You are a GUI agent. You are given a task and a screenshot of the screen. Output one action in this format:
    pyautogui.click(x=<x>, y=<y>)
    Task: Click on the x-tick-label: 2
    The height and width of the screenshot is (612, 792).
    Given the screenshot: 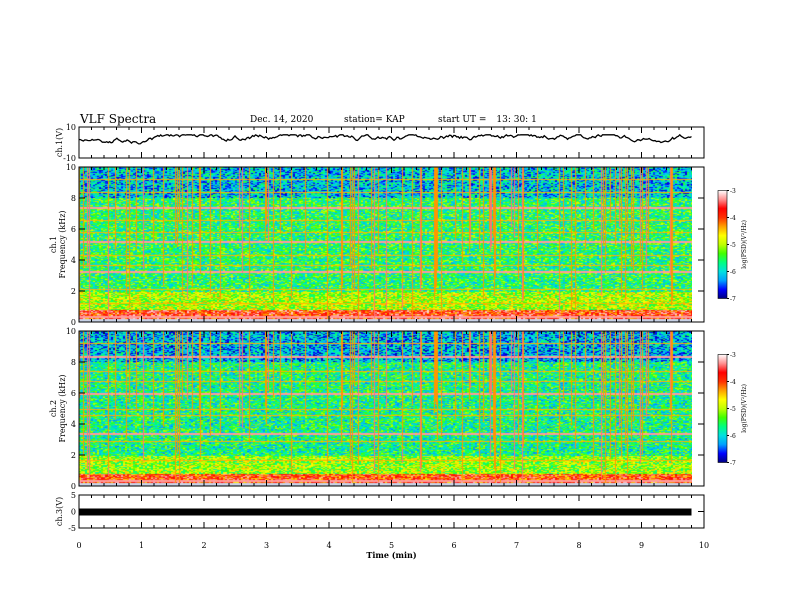 What is the action you would take?
    pyautogui.click(x=203, y=545)
    